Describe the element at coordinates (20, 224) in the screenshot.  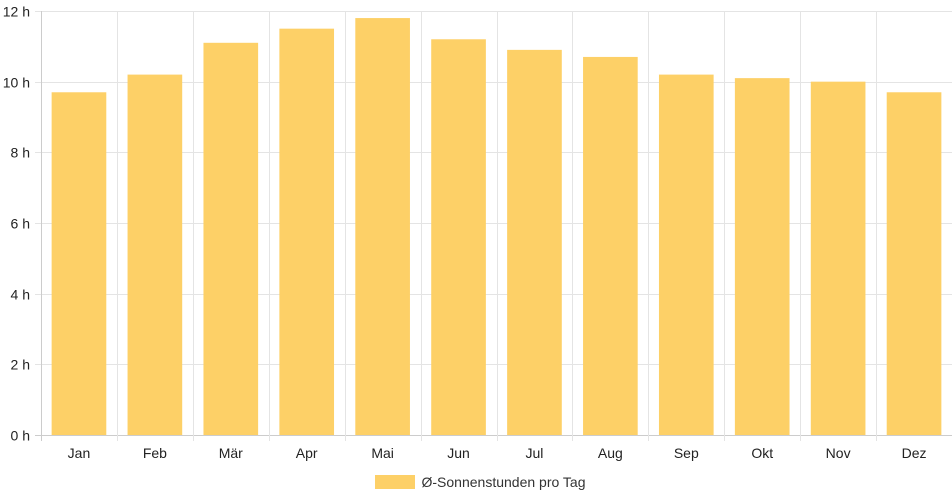
I see `y-tick-label: 6 h` at that location.